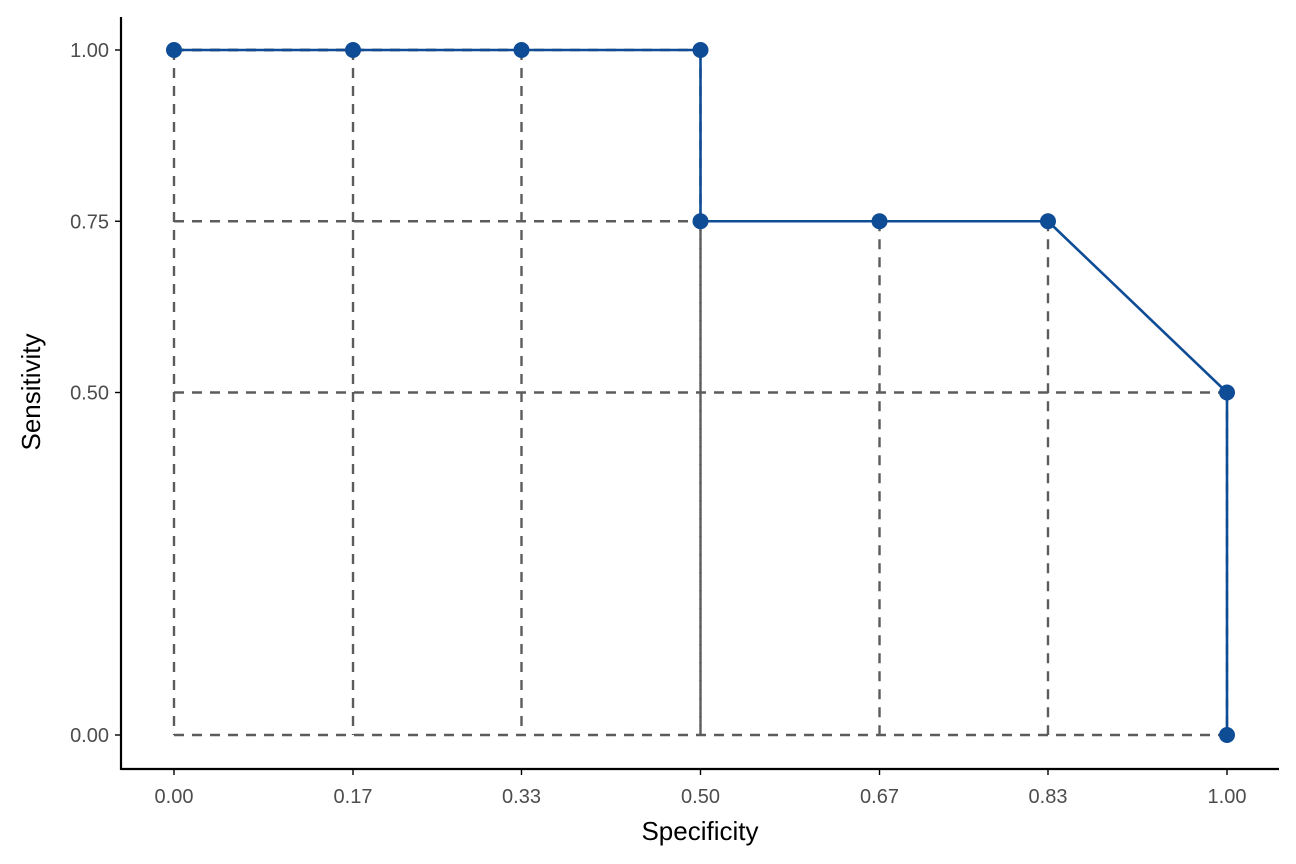 The height and width of the screenshot is (864, 1296). Describe the element at coordinates (879, 797) in the screenshot. I see `x-tick-label: 0.67` at that location.